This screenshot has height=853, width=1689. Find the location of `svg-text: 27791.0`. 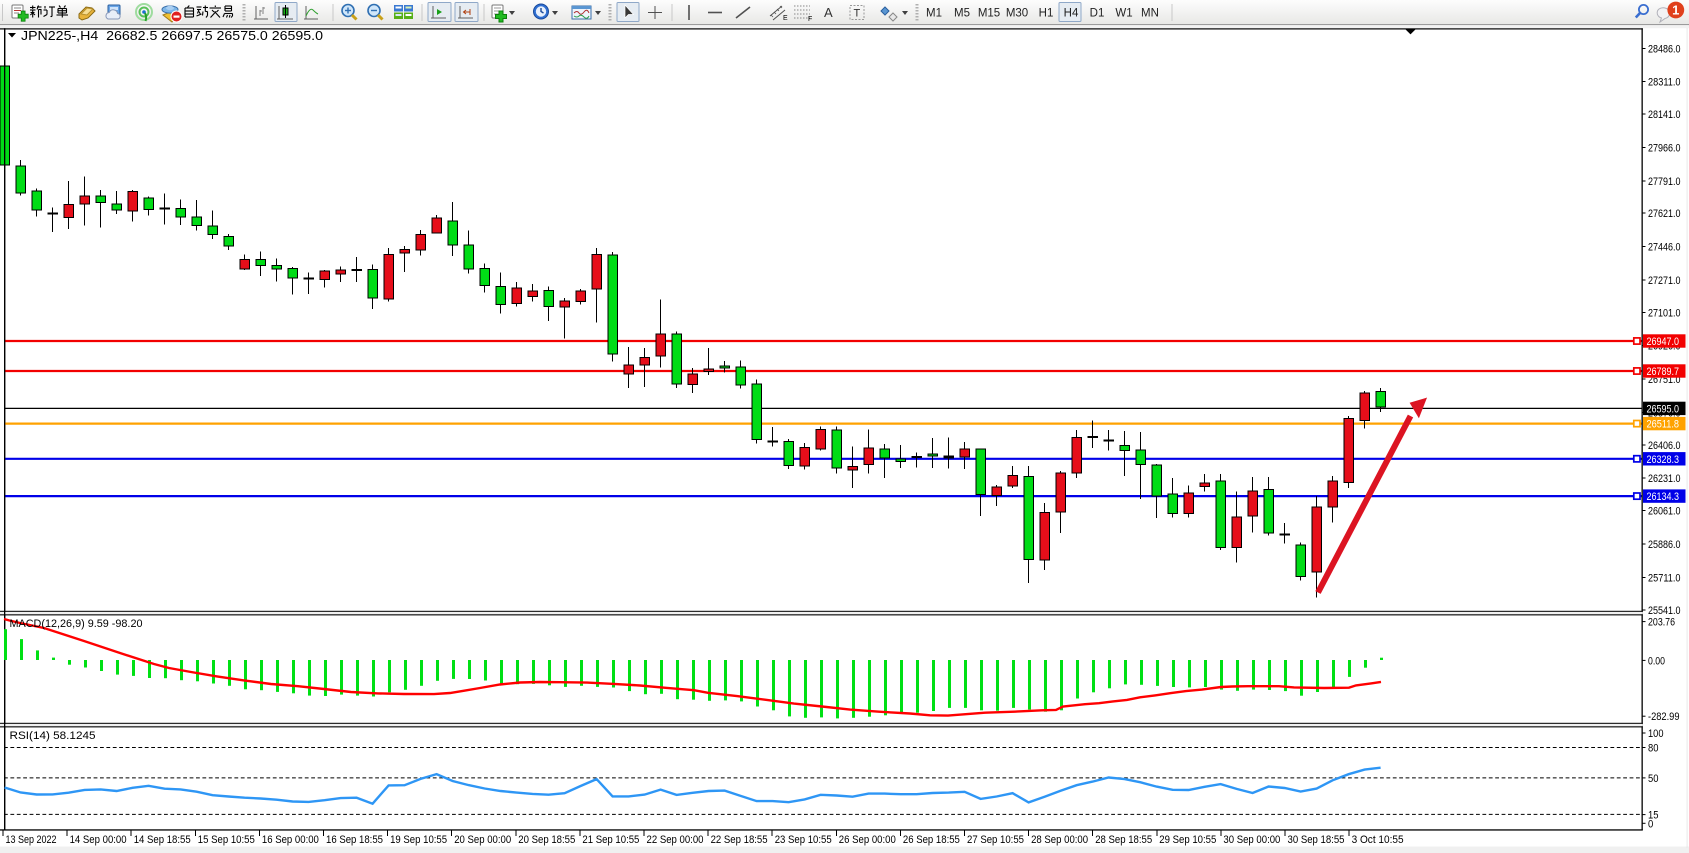

svg-text: 27791.0 is located at coordinates (1664, 182).